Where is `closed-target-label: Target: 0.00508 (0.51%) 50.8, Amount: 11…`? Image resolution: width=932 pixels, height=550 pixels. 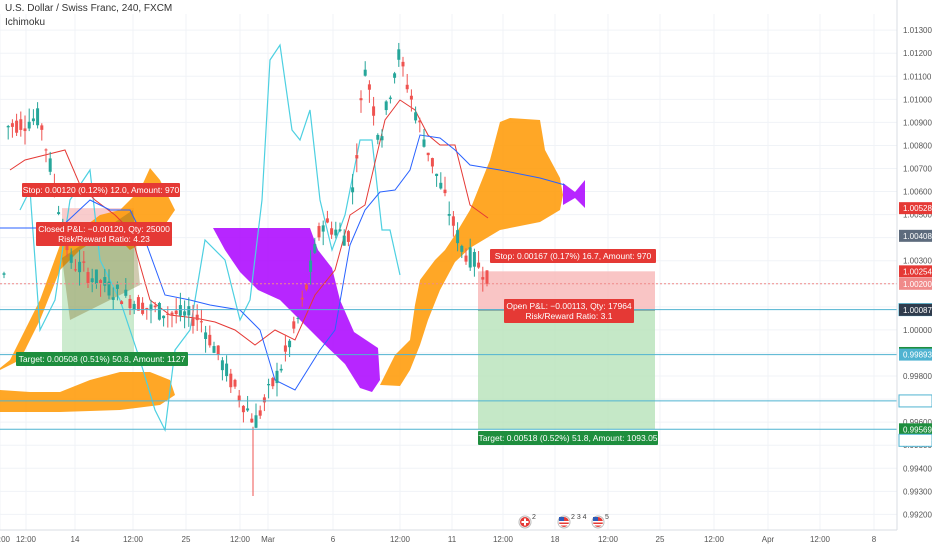
closed-target-label: Target: 0.00508 (0.51%) 50.8, Amount: 11… is located at coordinates (102, 359).